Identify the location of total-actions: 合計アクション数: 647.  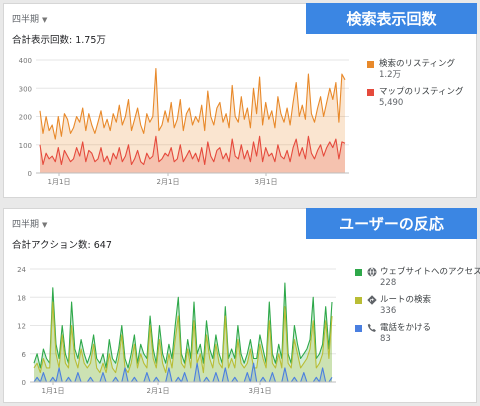
(62, 245).